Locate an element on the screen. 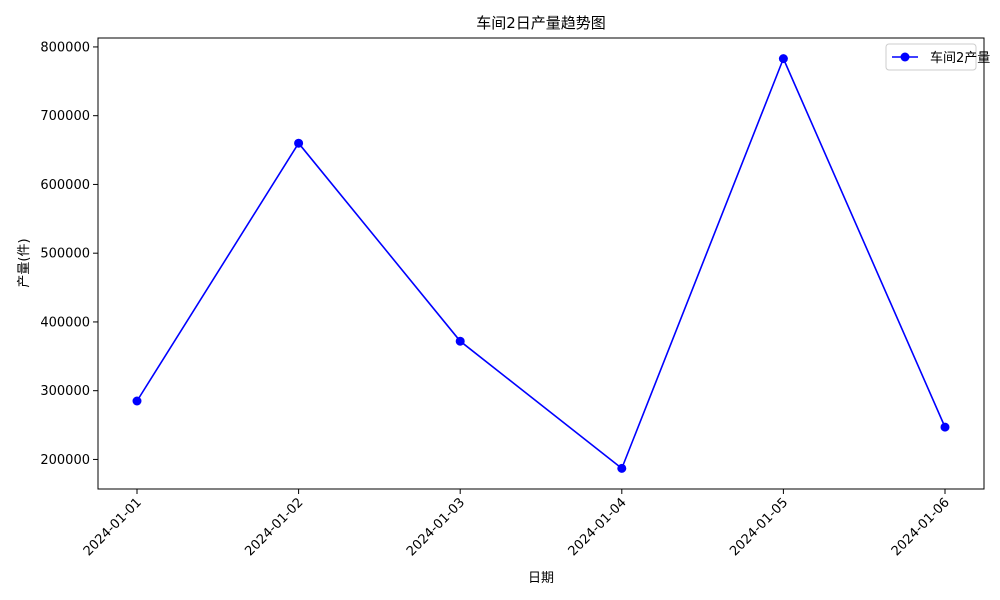 The image size is (1000, 600). x-tick-label: 2024-01-05 is located at coordinates (759, 527).